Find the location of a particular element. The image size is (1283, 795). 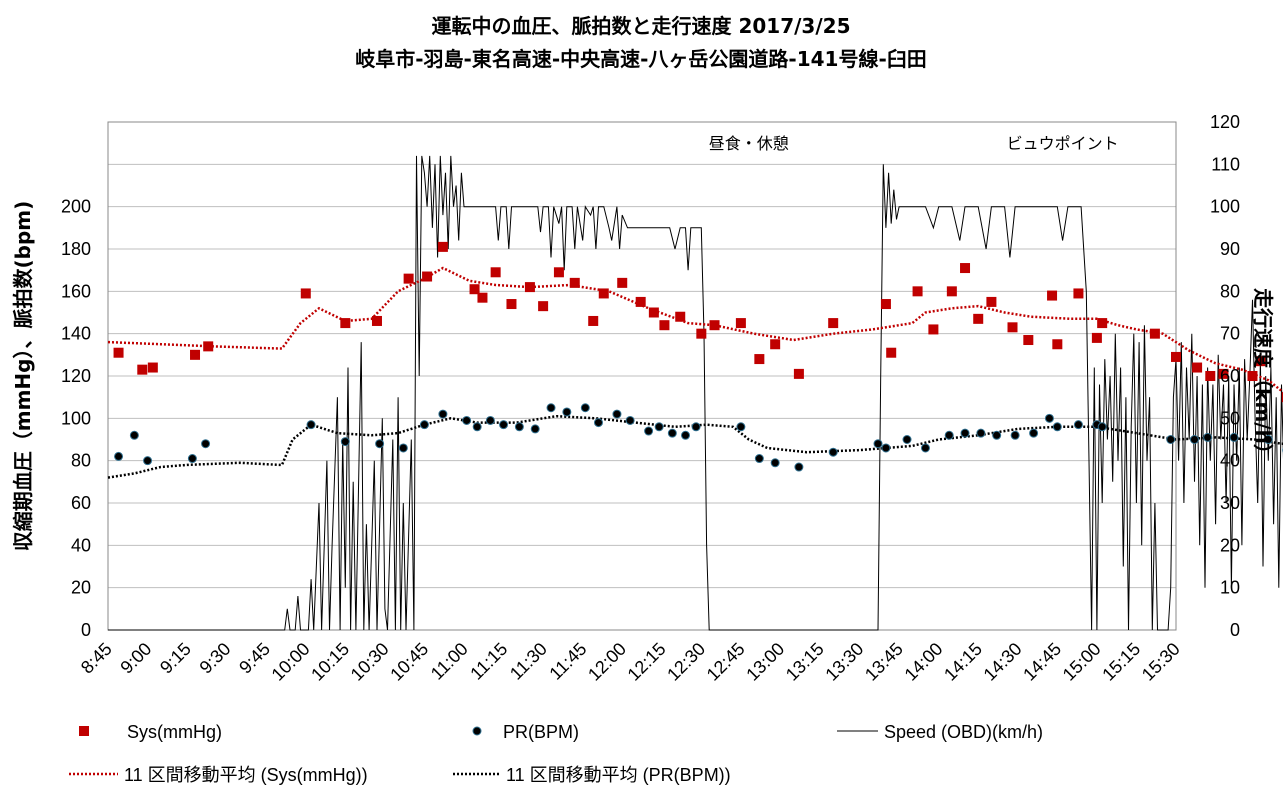

legend-speed-label: Speed (OBD)(km/h) is located at coordinates (963, 732).